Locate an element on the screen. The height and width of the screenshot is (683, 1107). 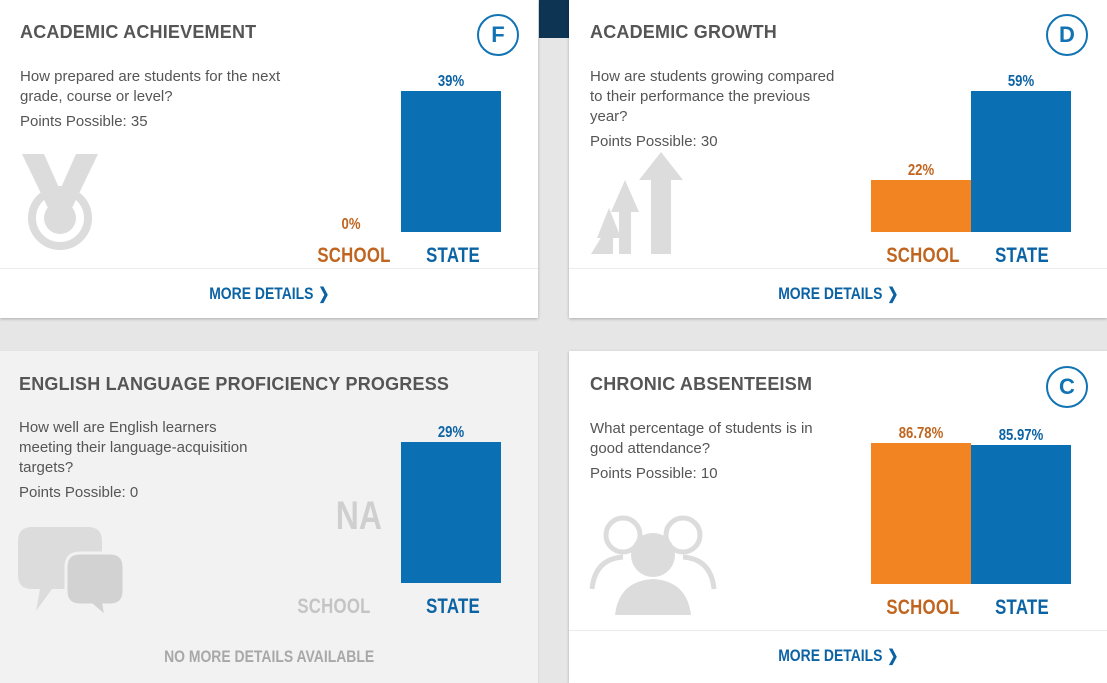
card-title: ACADEMIC GROWTH is located at coordinates (683, 32).